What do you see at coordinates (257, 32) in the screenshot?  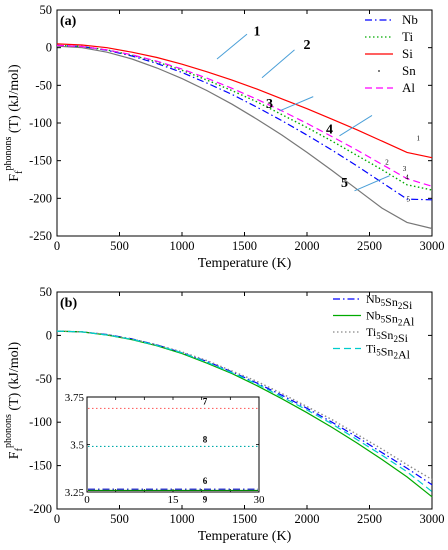 I see `annotation-label: 1` at bounding box center [257, 32].